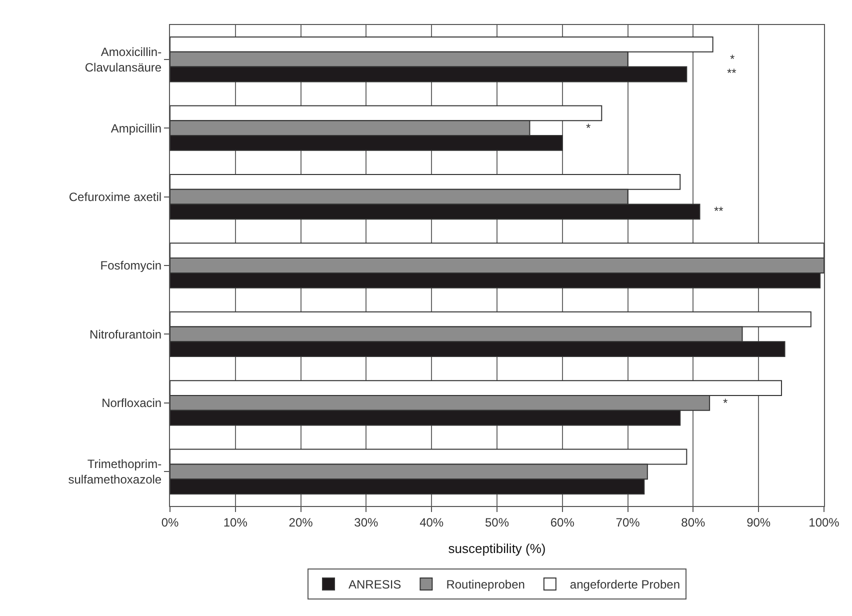 The height and width of the screenshot is (616, 852). I want to click on x-tick-label: 40%, so click(432, 522).